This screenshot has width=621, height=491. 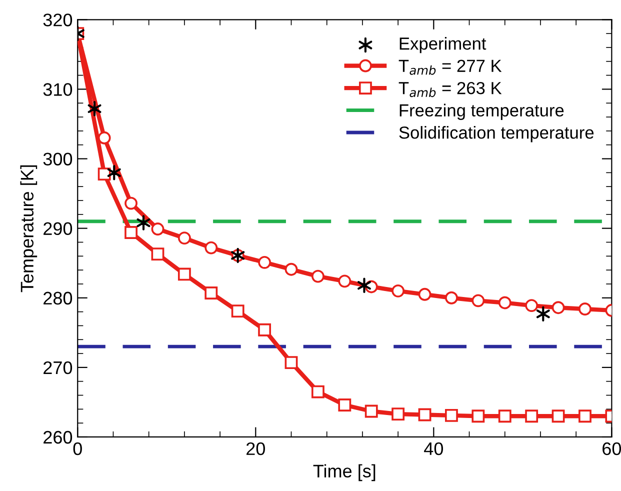 I want to click on legend-label: Solidification temperature, so click(x=496, y=134).